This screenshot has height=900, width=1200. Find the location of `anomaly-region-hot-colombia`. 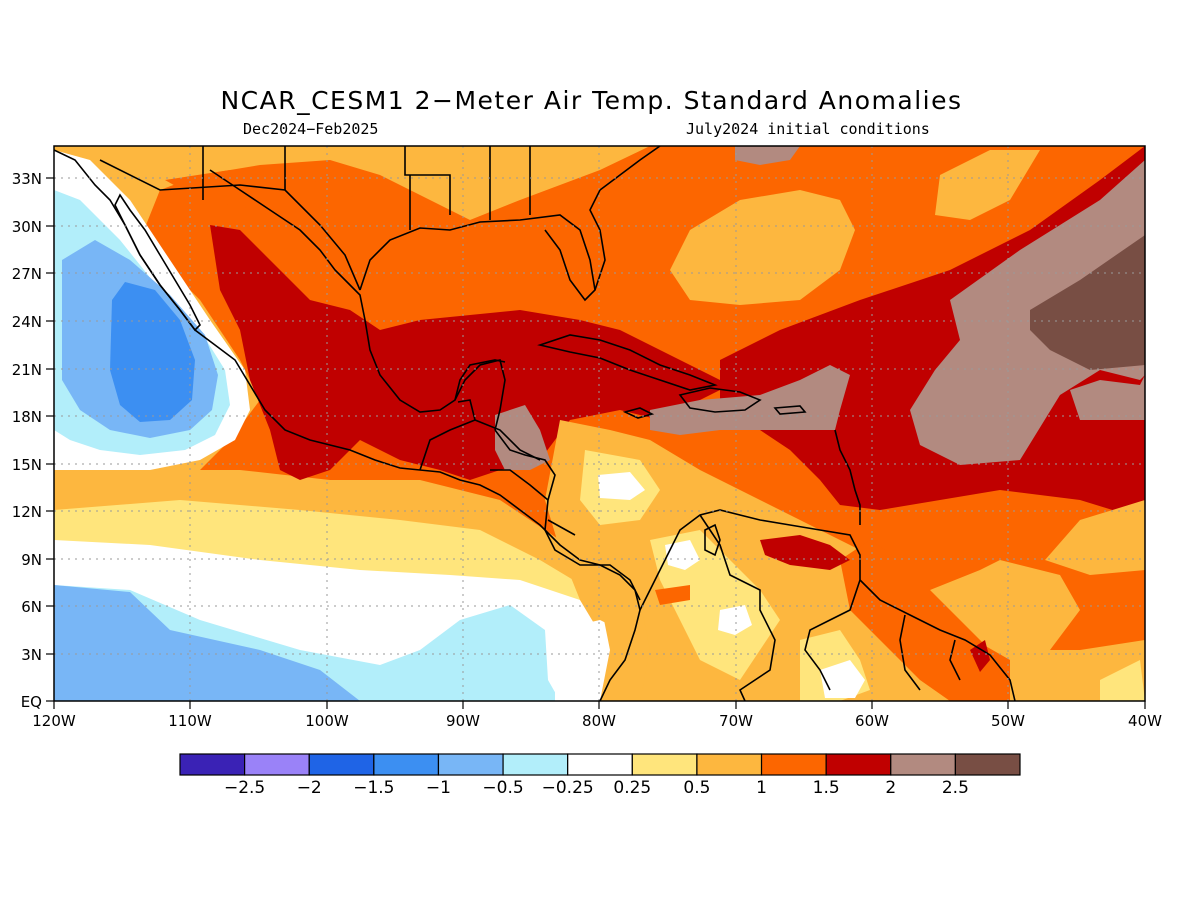

anomaly-region-hot-colombia is located at coordinates (672, 595).